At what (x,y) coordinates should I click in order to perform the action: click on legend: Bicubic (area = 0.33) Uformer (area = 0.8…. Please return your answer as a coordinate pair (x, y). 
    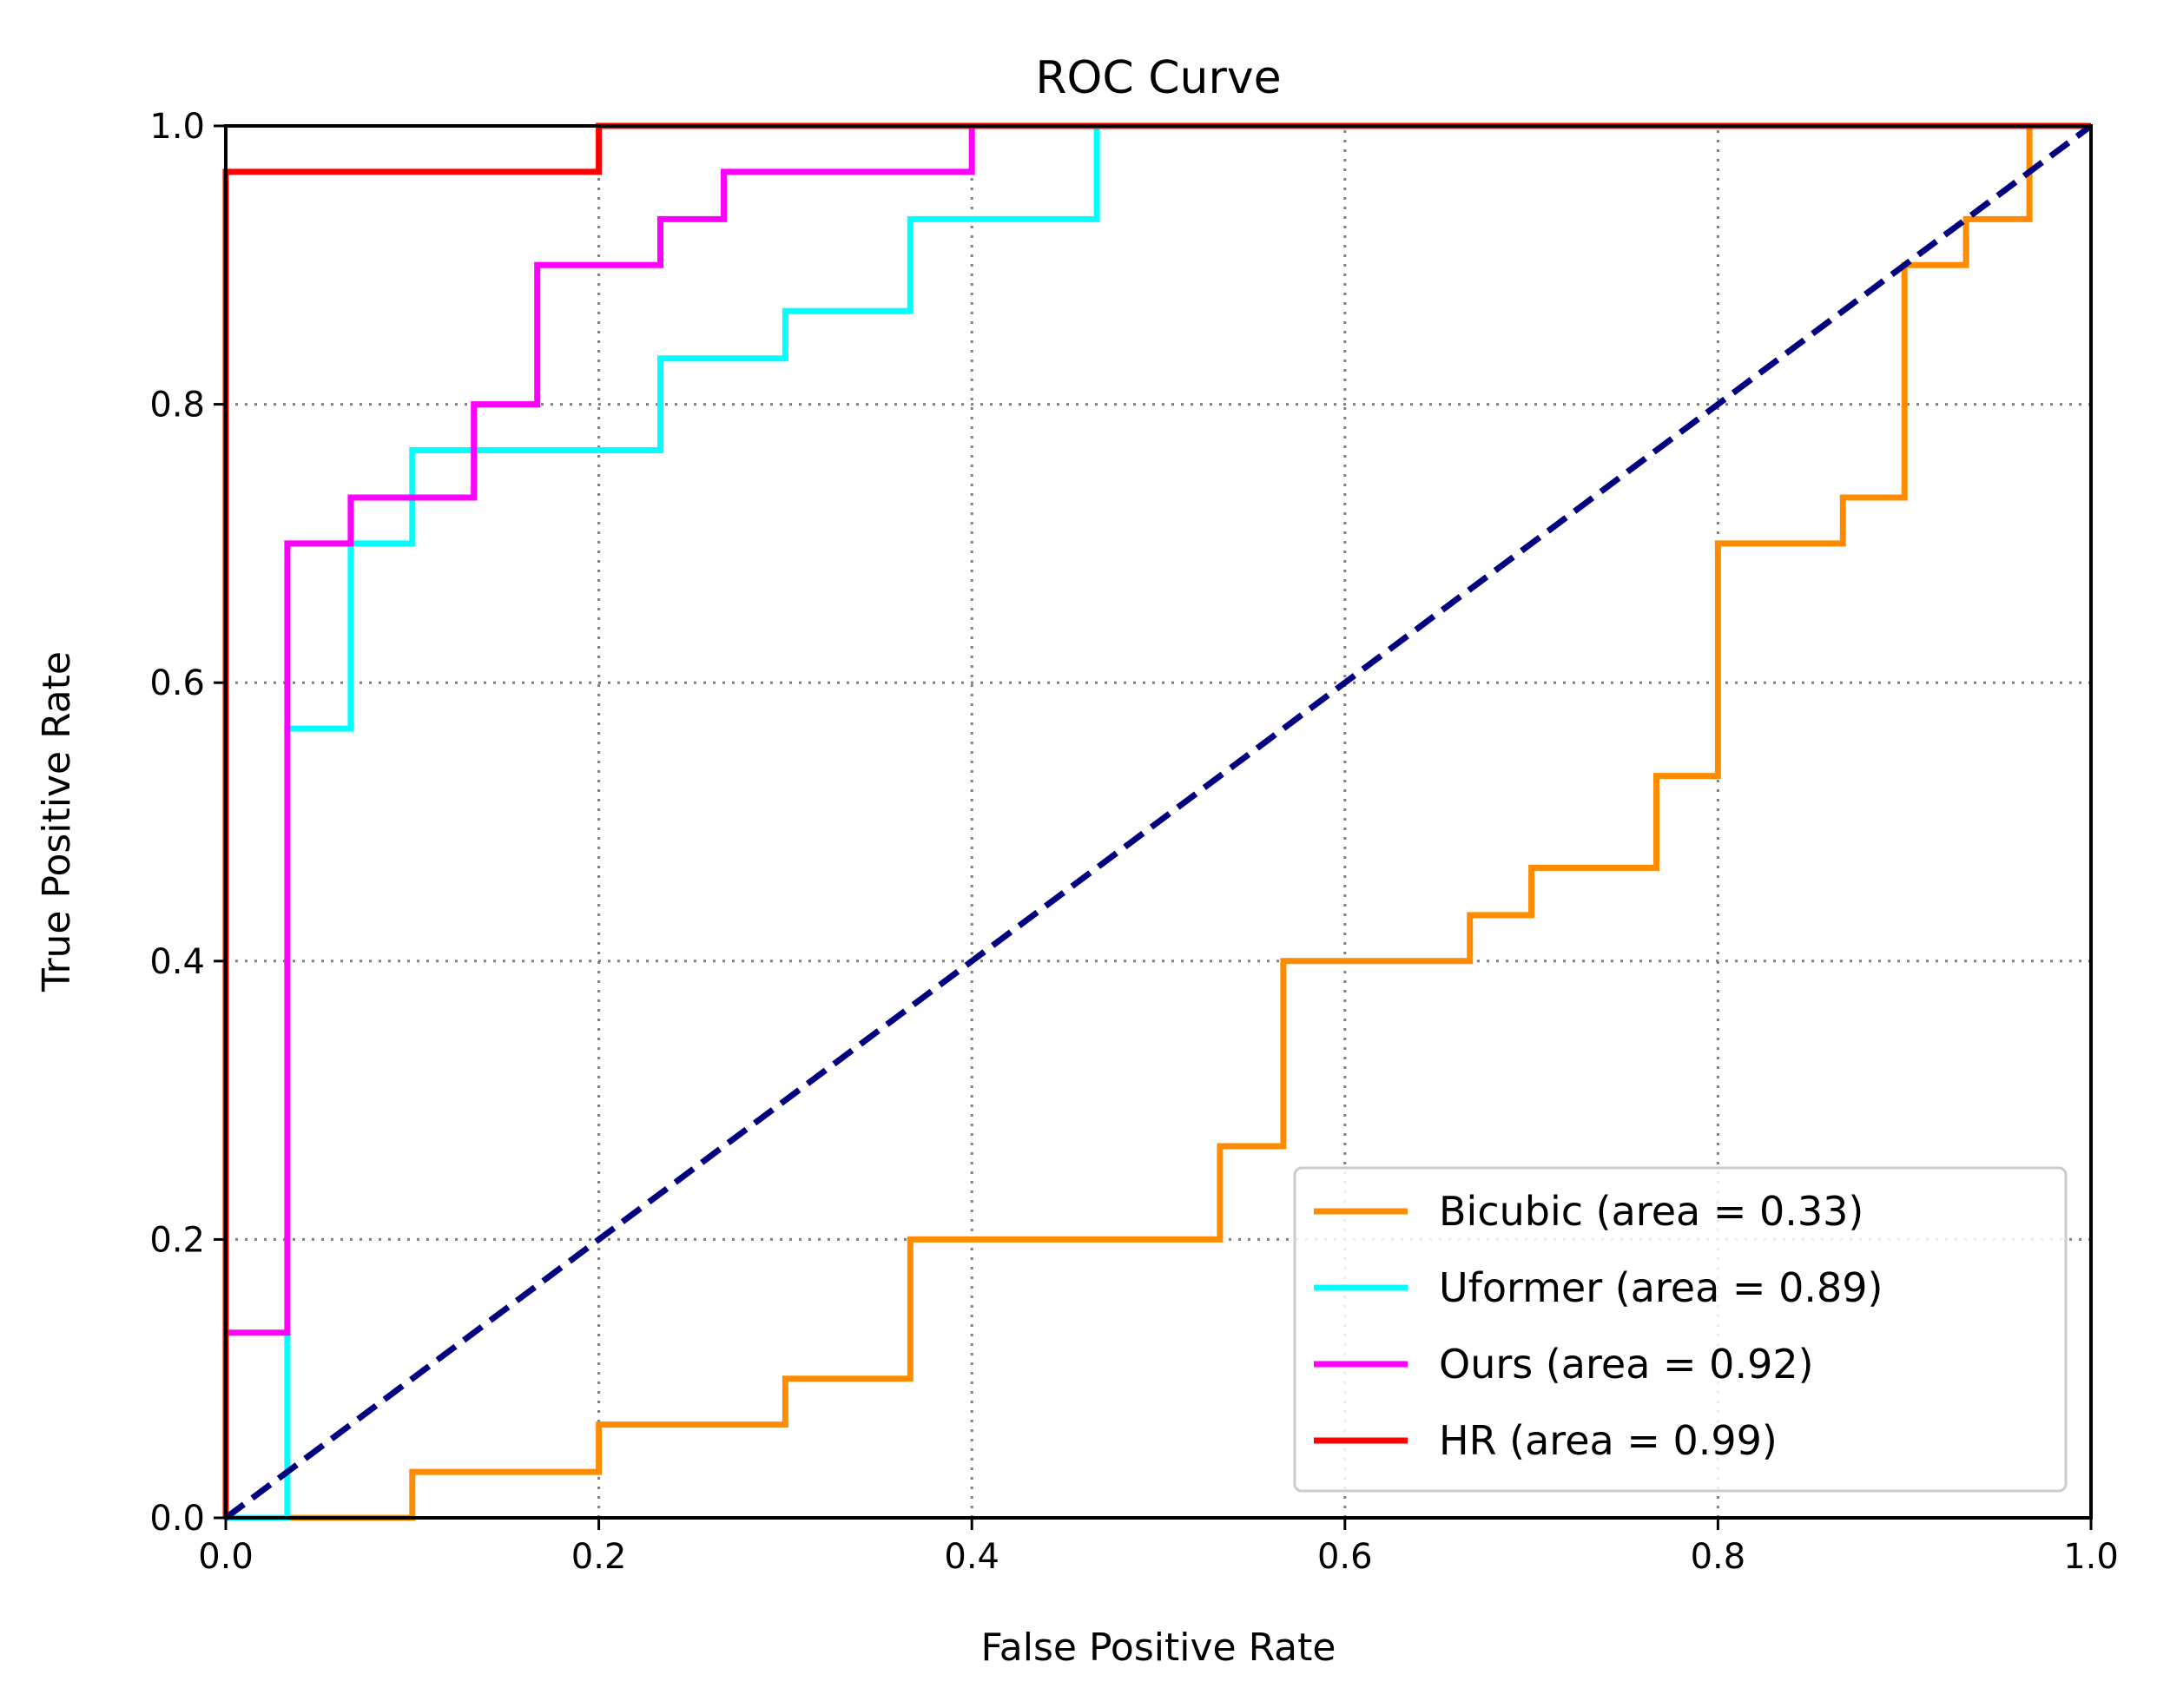
    Looking at the image, I should click on (1680, 1329).